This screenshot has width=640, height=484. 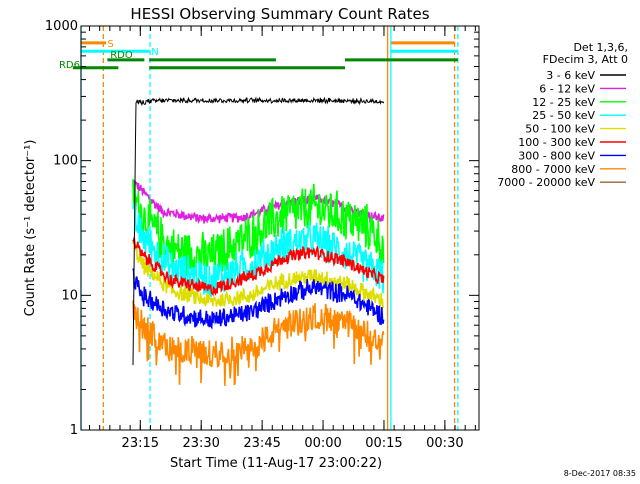 I want to click on legend-label: 100 - 300 keV, so click(x=556, y=142).